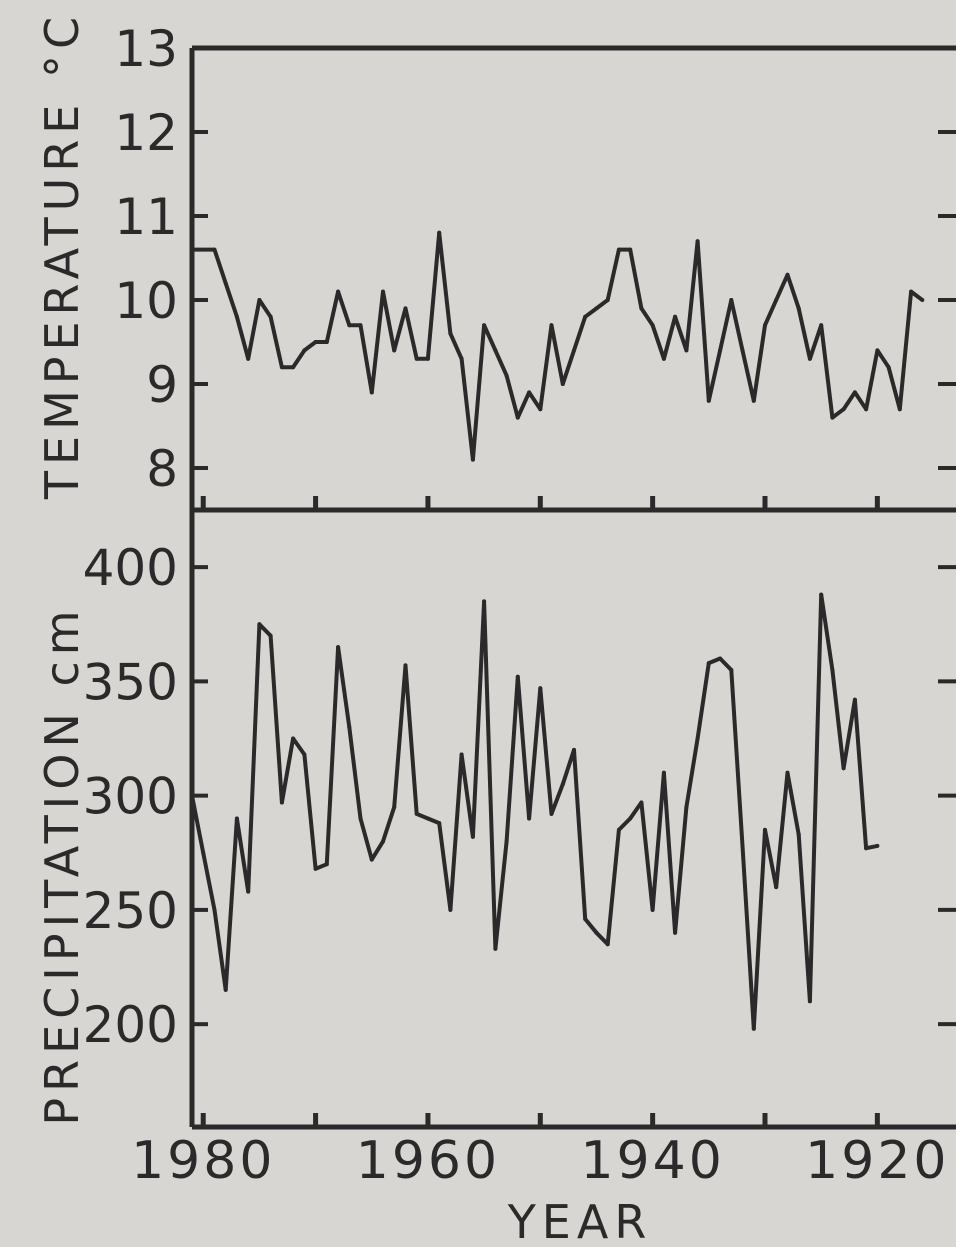 The height and width of the screenshot is (1247, 956). What do you see at coordinates (62, 255) in the screenshot?
I see `temperature-axis-title: TEMPERATURE °C` at bounding box center [62, 255].